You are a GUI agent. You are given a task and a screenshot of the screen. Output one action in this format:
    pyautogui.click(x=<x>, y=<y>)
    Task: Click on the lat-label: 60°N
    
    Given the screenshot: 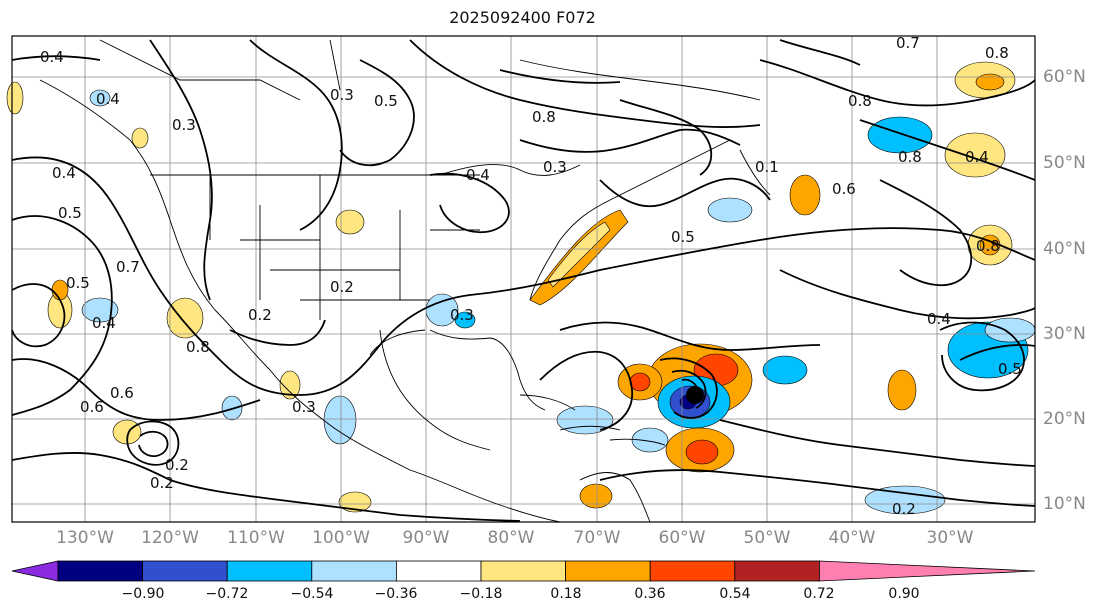 What is the action you would take?
    pyautogui.click(x=1064, y=77)
    